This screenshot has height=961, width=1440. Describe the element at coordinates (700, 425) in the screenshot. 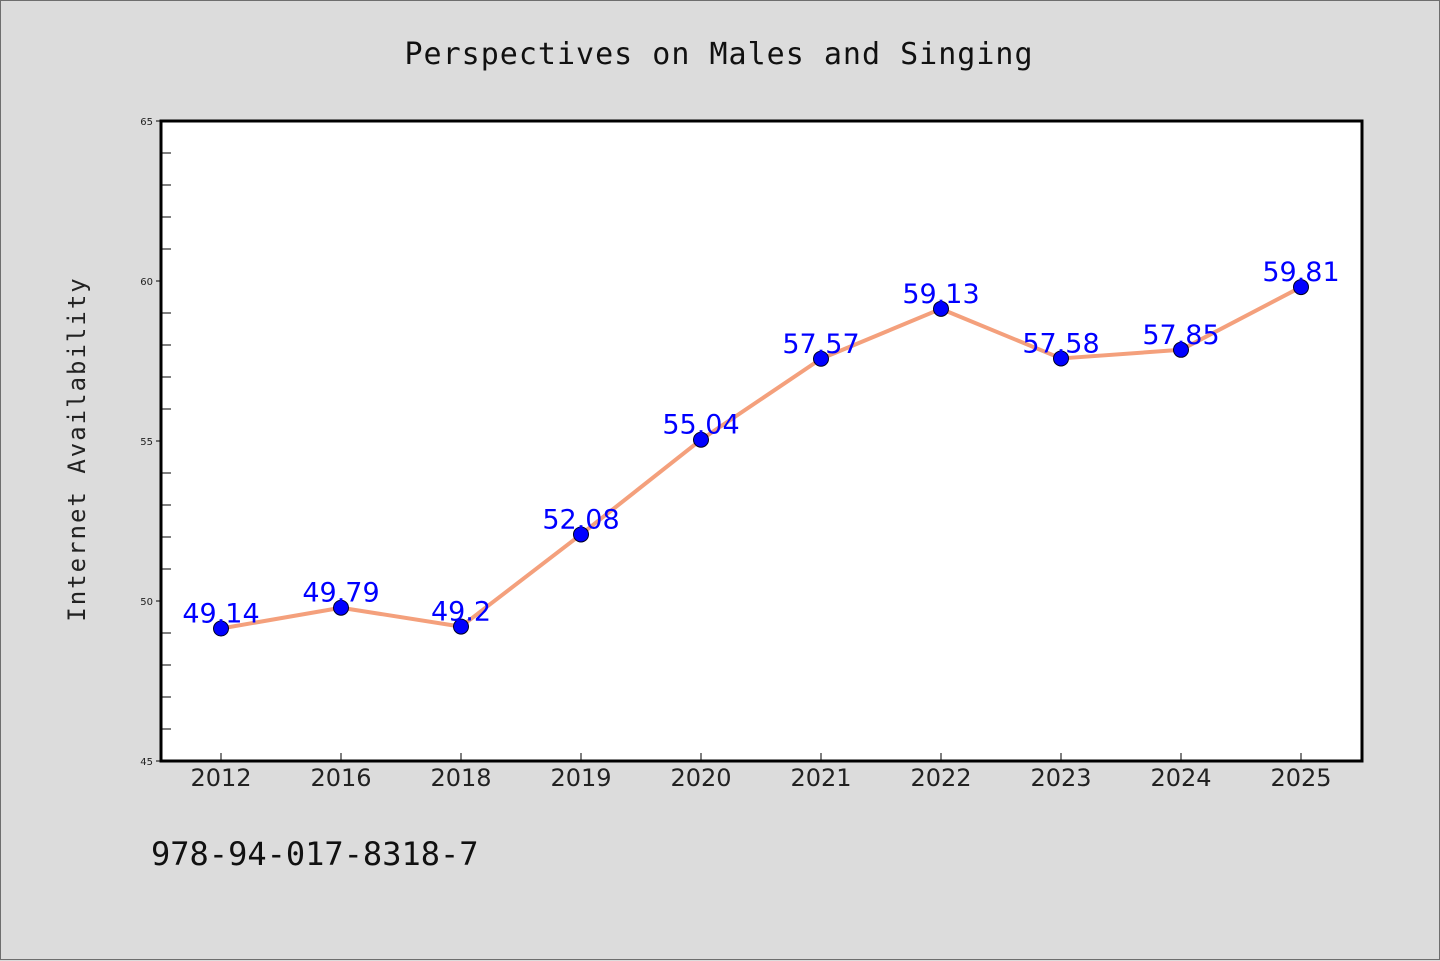

I see `data-label: 55.04` at that location.